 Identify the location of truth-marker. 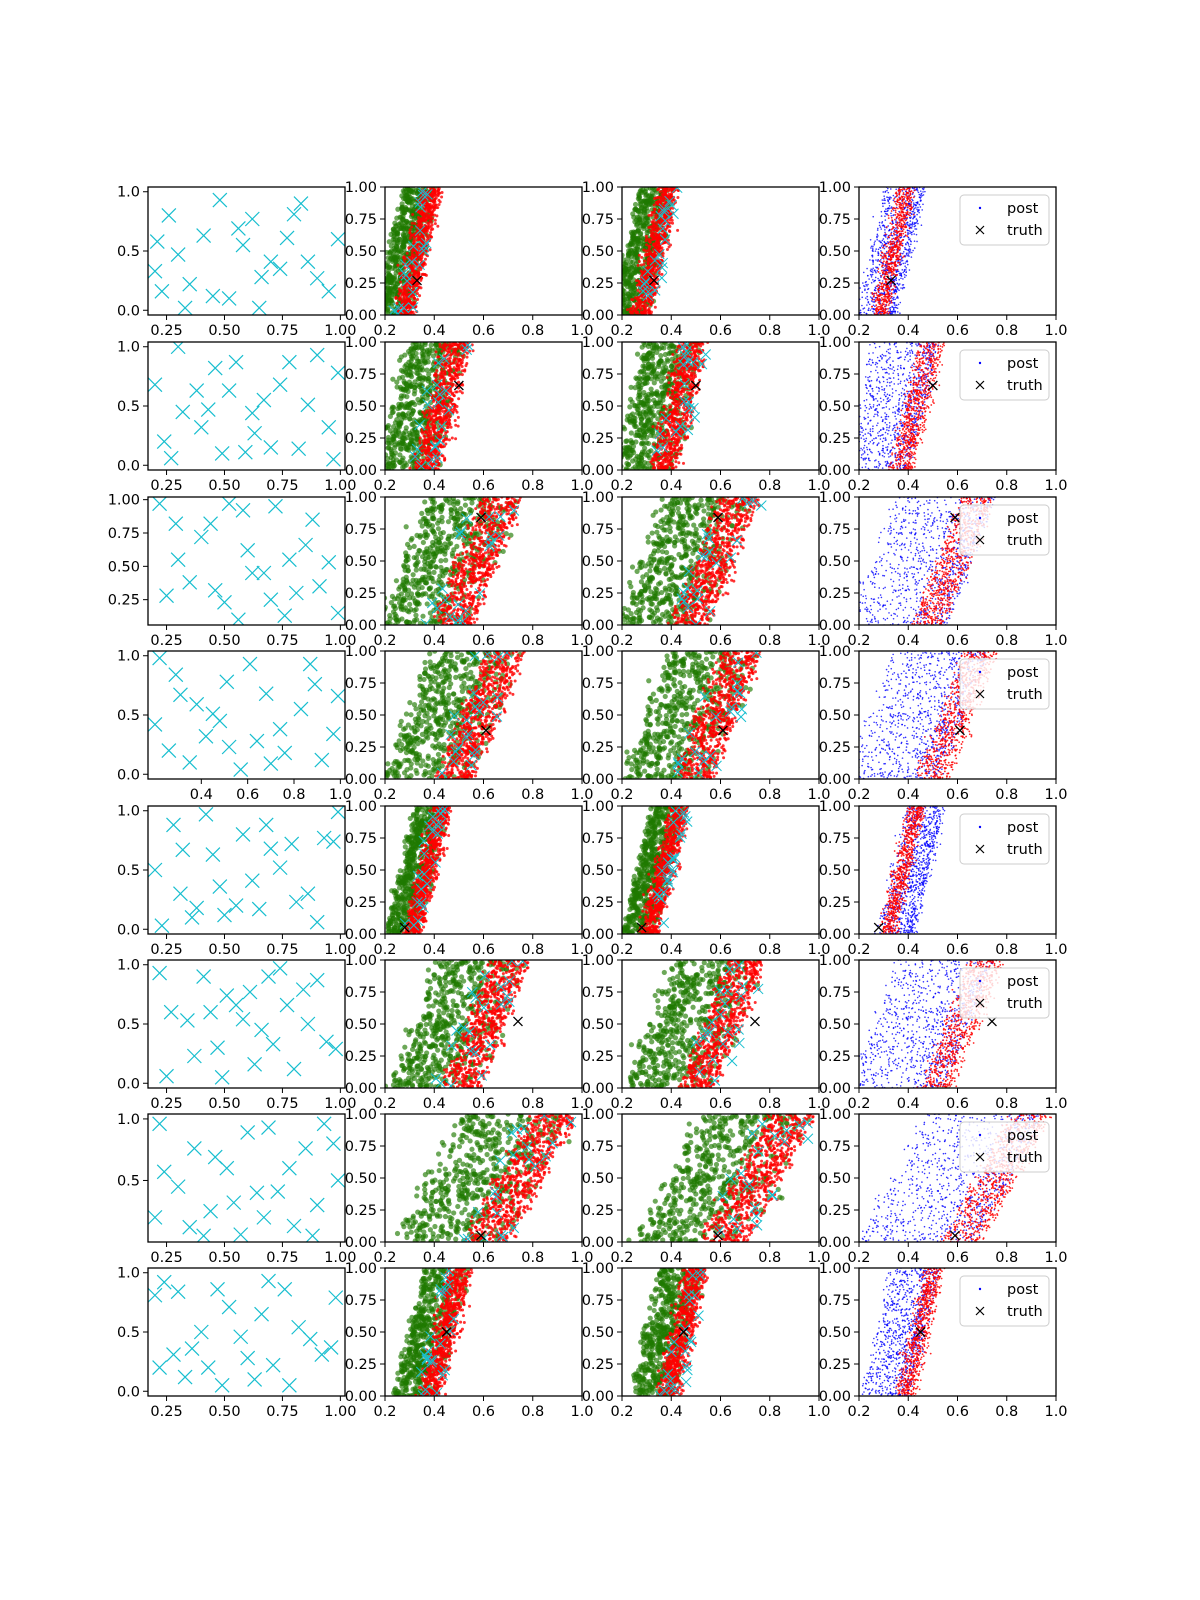
(891, 280).